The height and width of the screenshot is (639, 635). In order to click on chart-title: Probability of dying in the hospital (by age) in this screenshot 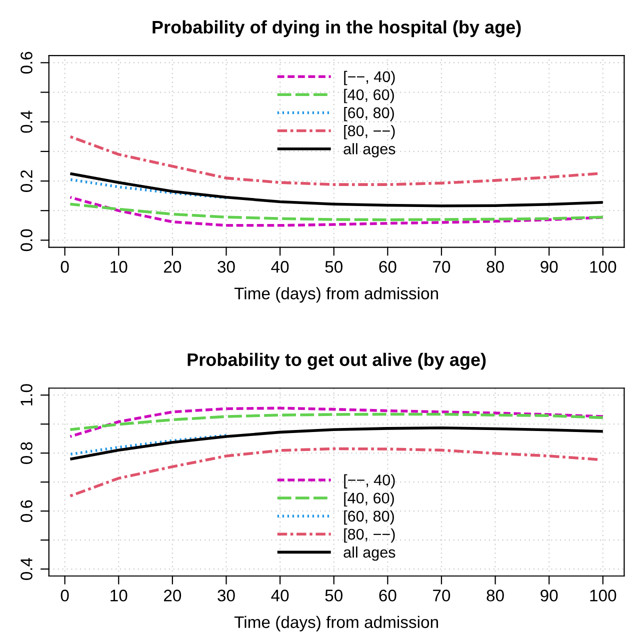, I will do `click(336, 29)`.